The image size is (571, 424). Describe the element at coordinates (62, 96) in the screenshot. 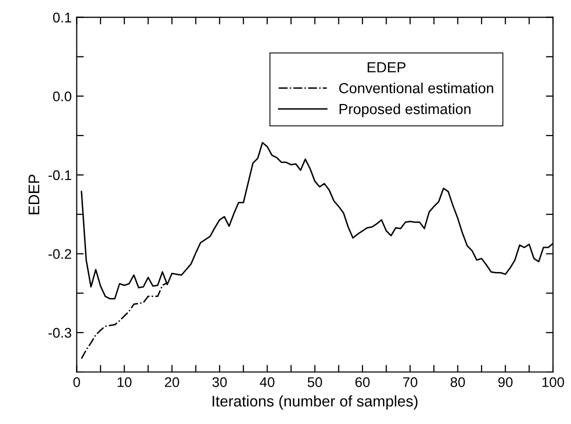

I see `y-tick-label: 0.0` at that location.